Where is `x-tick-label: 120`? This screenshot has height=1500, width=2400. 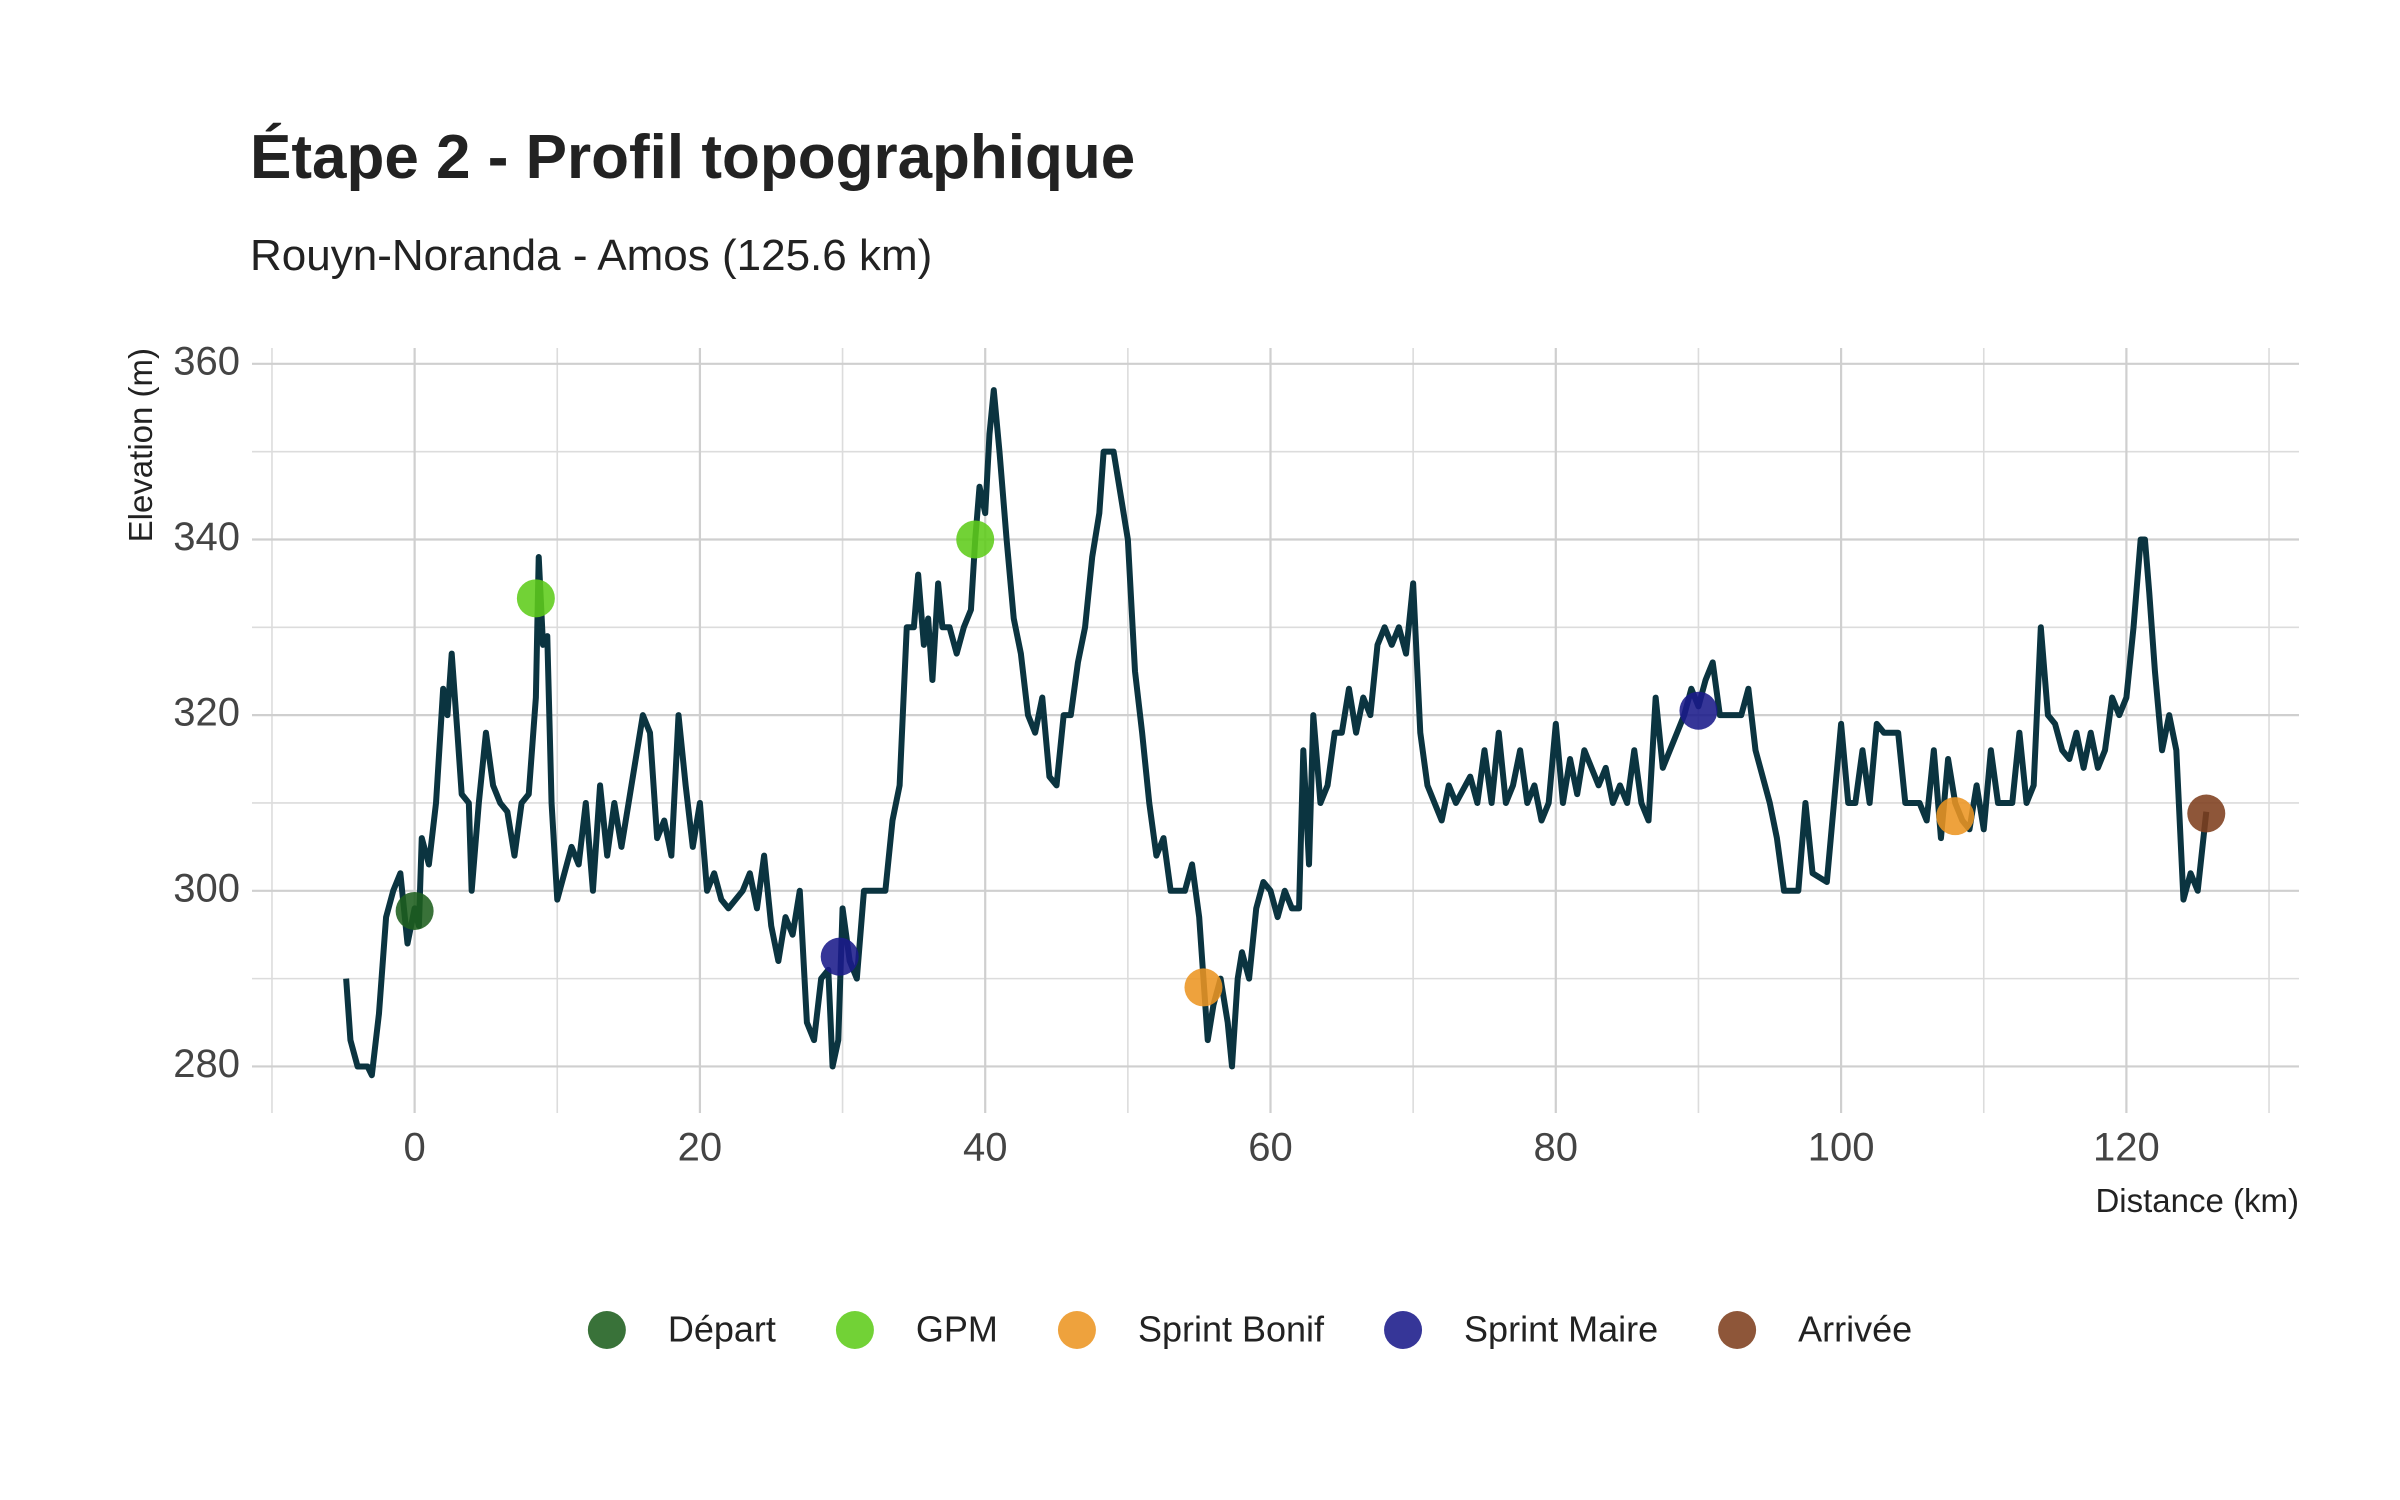
x-tick-label: 120 is located at coordinates (2126, 1148).